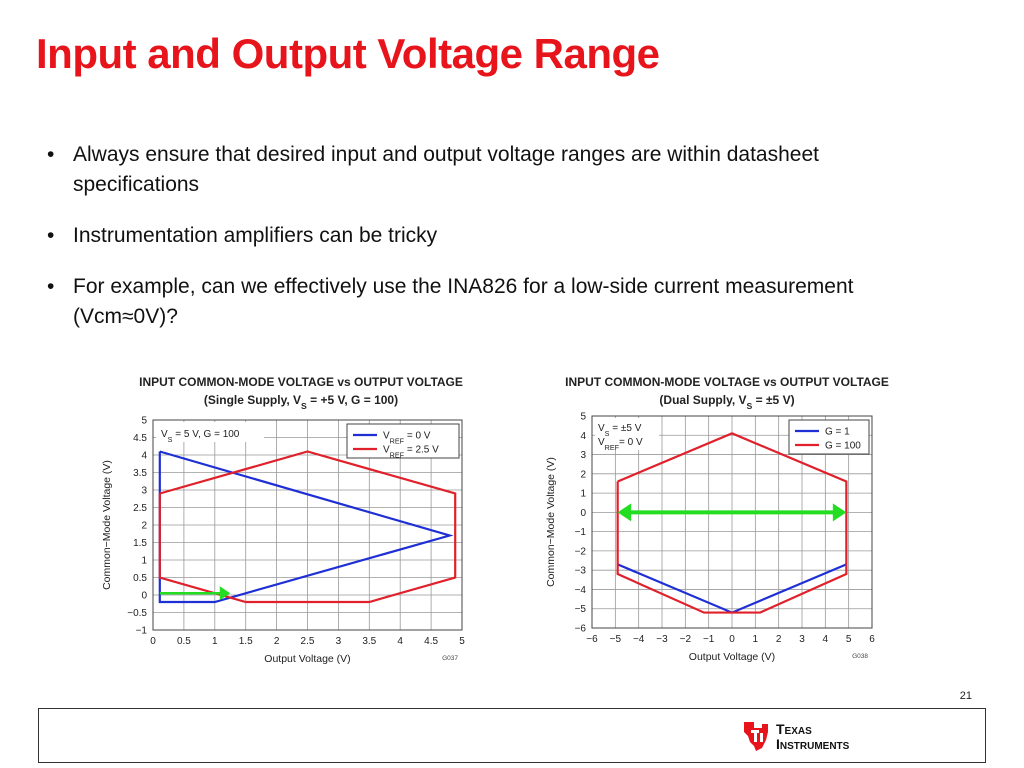 The height and width of the screenshot is (768, 1024). What do you see at coordinates (639, 639) in the screenshot?
I see `x-tick-label: −4` at bounding box center [639, 639].